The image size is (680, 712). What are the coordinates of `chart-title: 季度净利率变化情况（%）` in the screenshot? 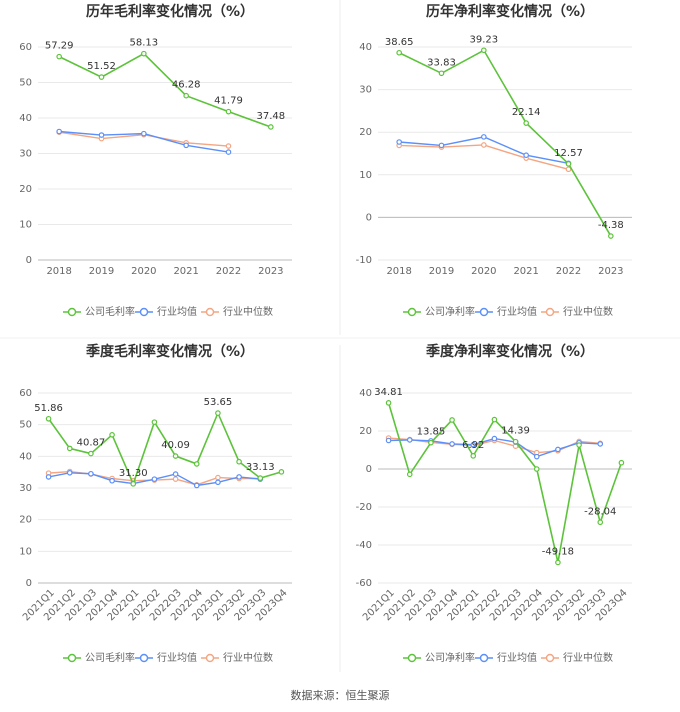 It's located at (509, 351).